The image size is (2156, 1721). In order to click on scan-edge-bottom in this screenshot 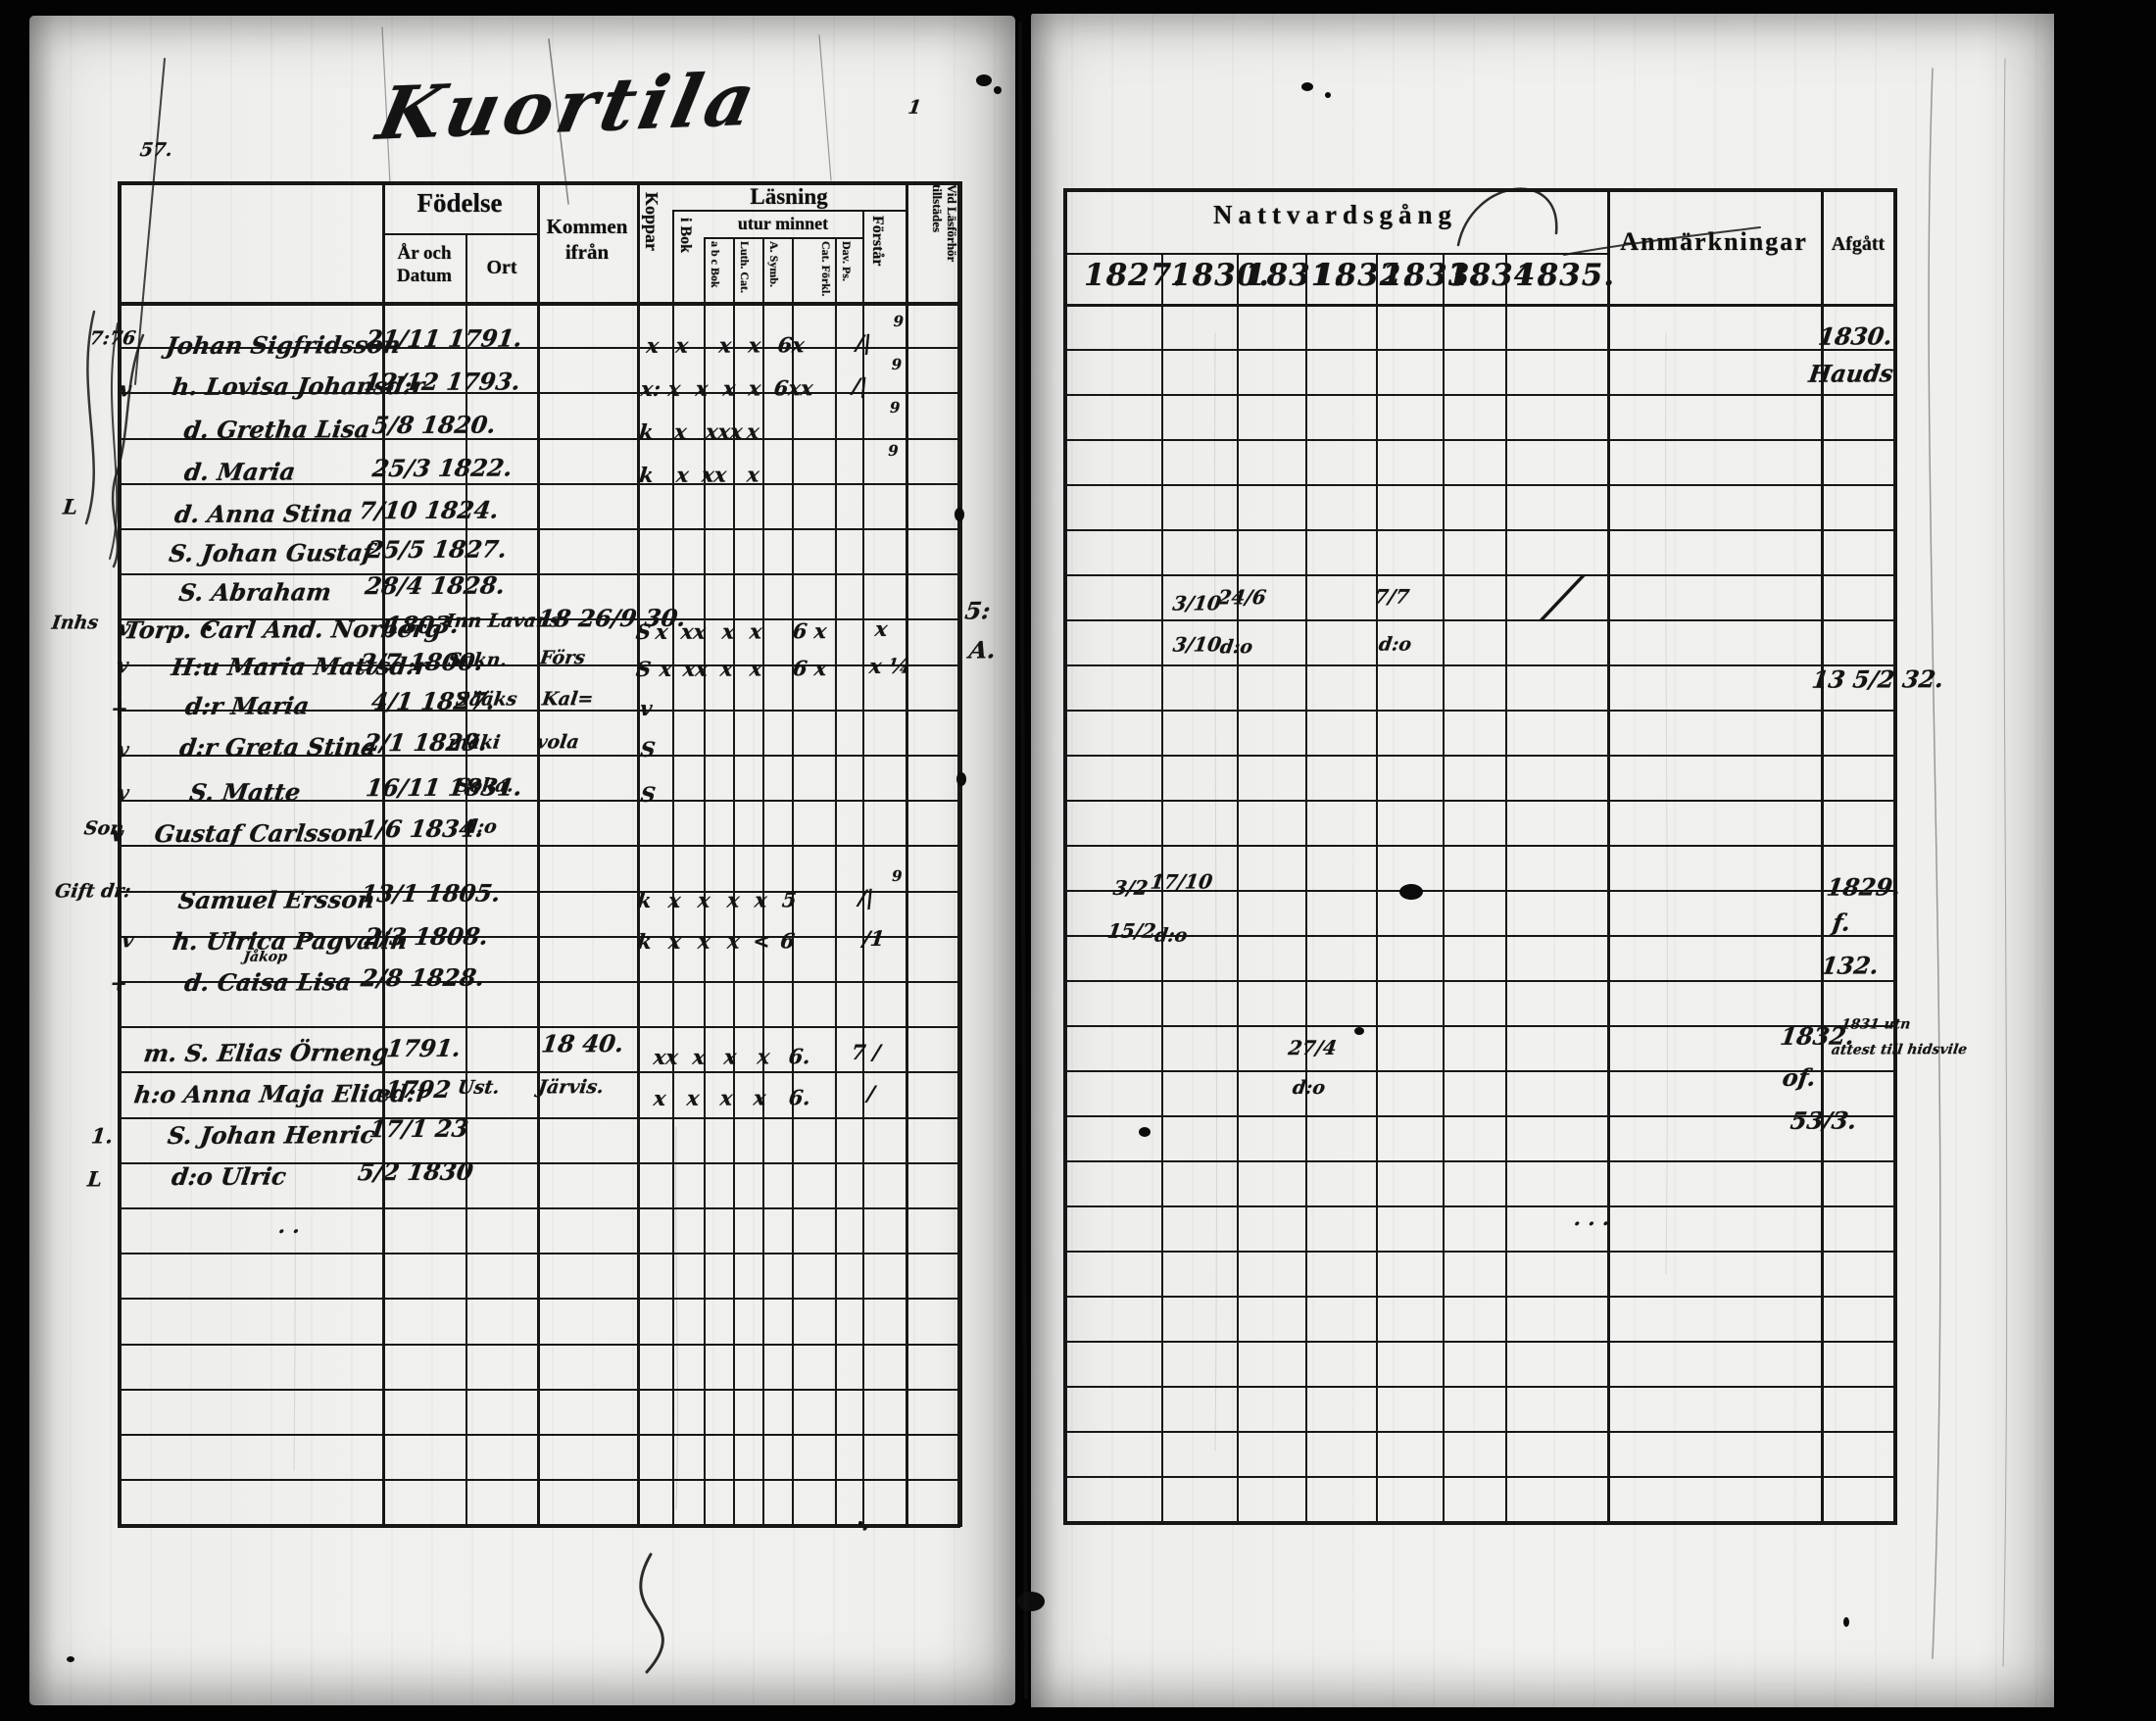, I will do `click(1078, 1714)`.